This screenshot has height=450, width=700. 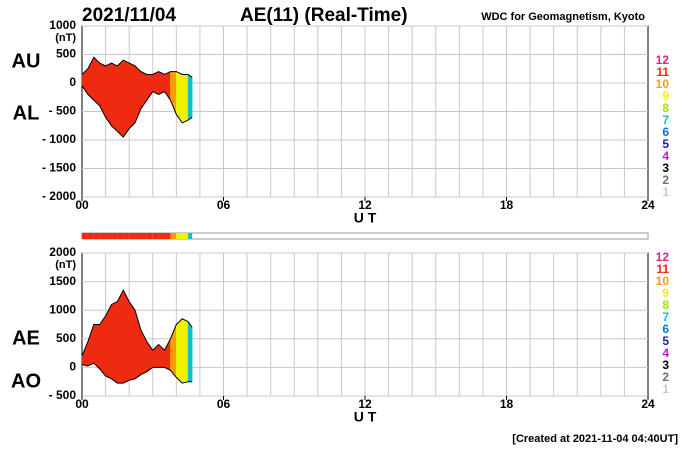 What do you see at coordinates (59, 139) in the screenshot?
I see `y-tick-label: - 1000` at bounding box center [59, 139].